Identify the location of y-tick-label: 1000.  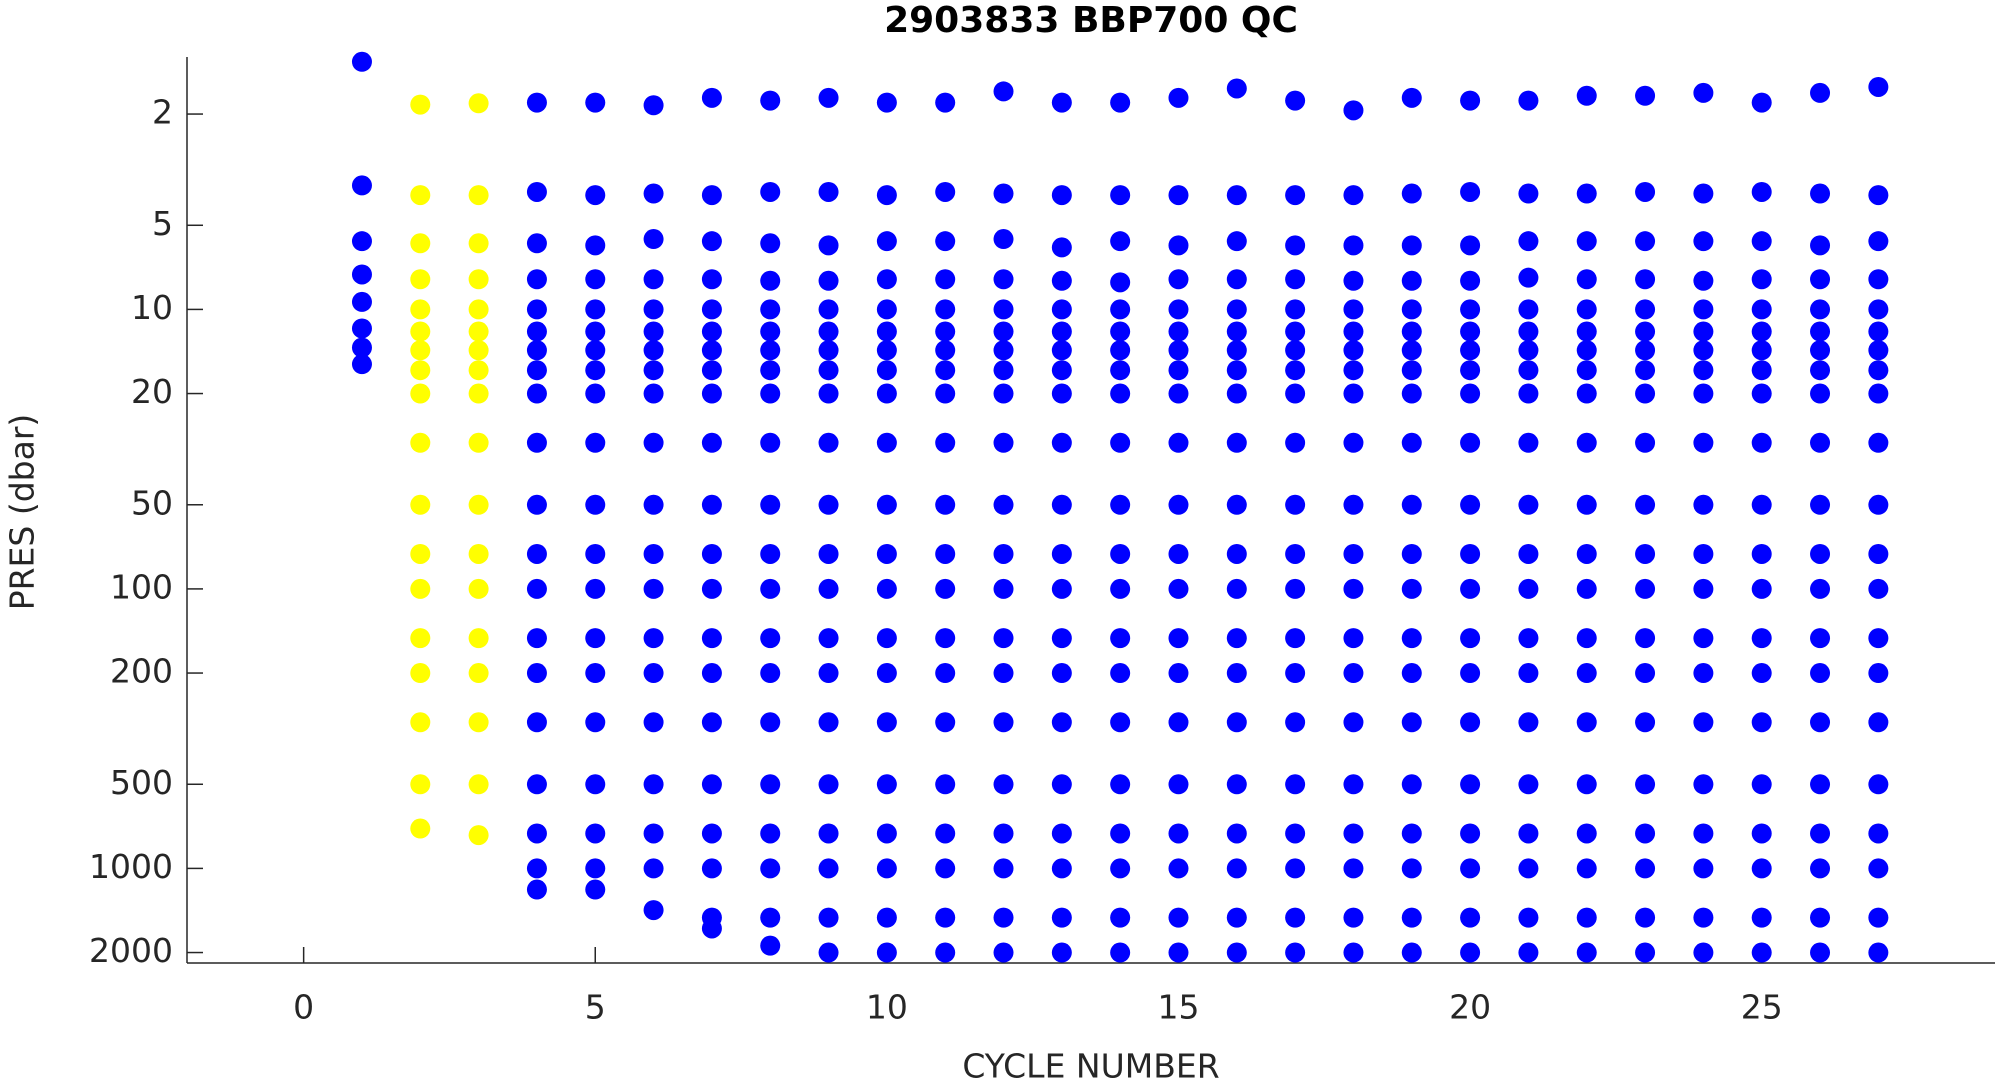
(131, 866).